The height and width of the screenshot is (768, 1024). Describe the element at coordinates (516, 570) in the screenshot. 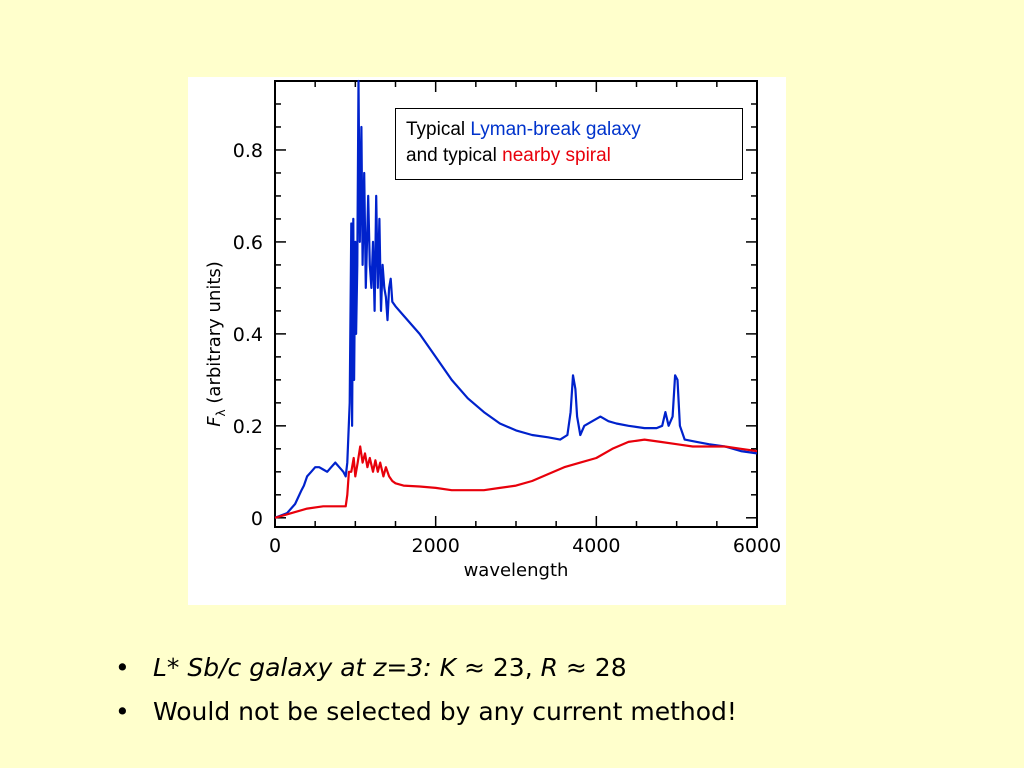

I see `x-axis-label: wavelength` at that location.